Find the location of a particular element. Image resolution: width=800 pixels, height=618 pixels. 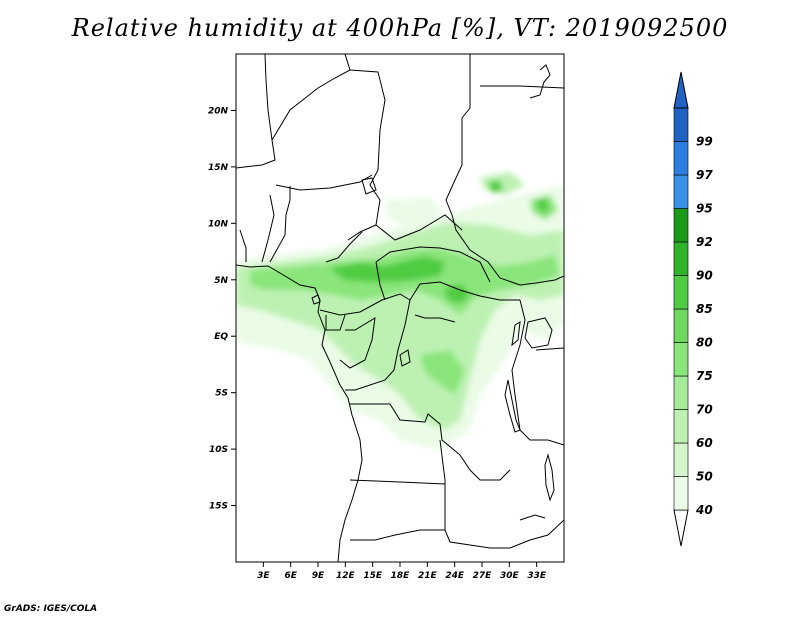

red-sea-coast is located at coordinates (540, 81).